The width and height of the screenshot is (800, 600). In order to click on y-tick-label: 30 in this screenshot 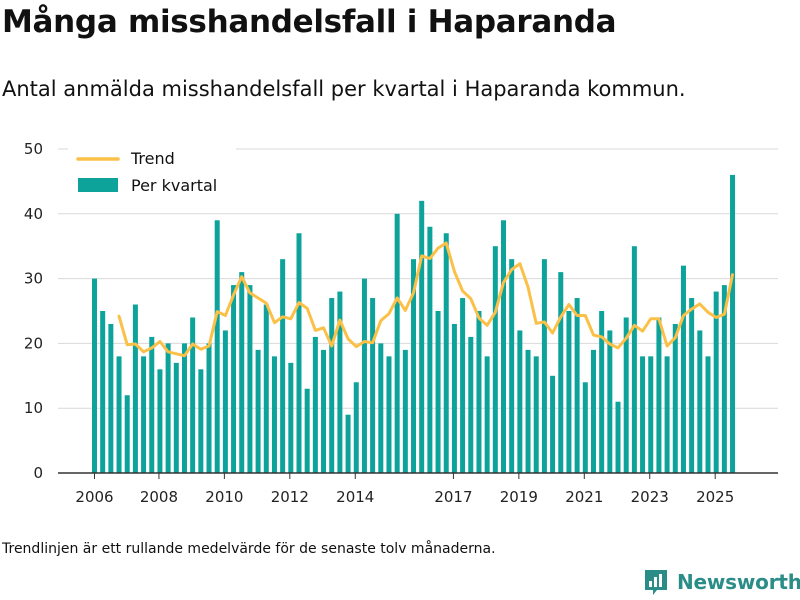, I will do `click(33, 279)`.